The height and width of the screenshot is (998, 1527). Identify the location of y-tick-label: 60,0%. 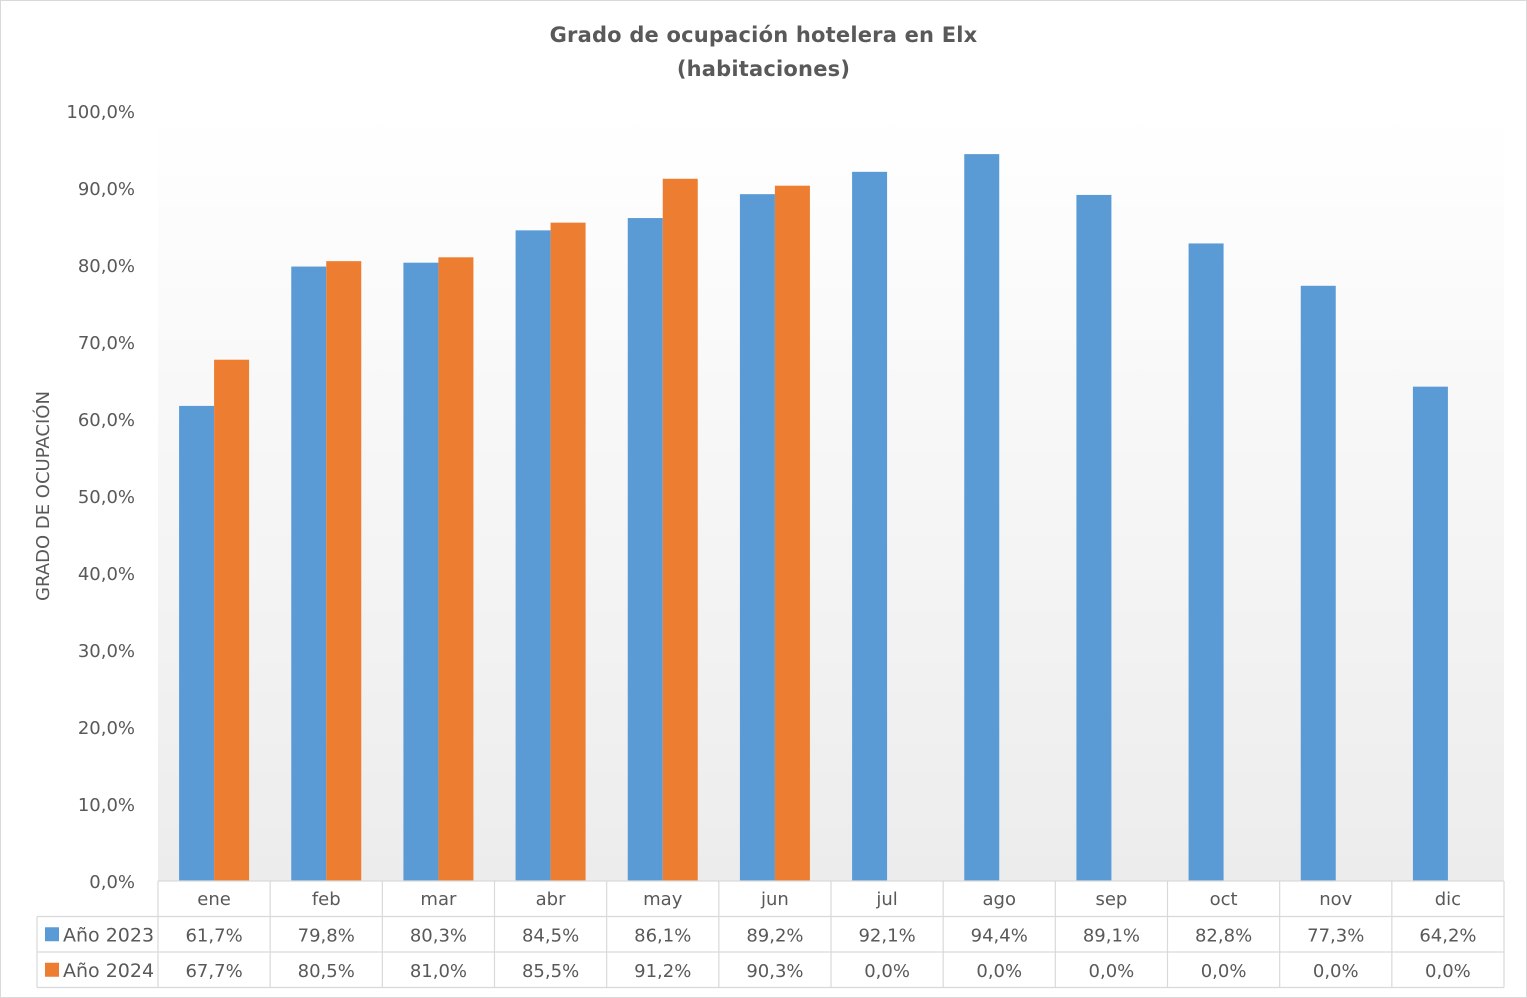
(106, 420).